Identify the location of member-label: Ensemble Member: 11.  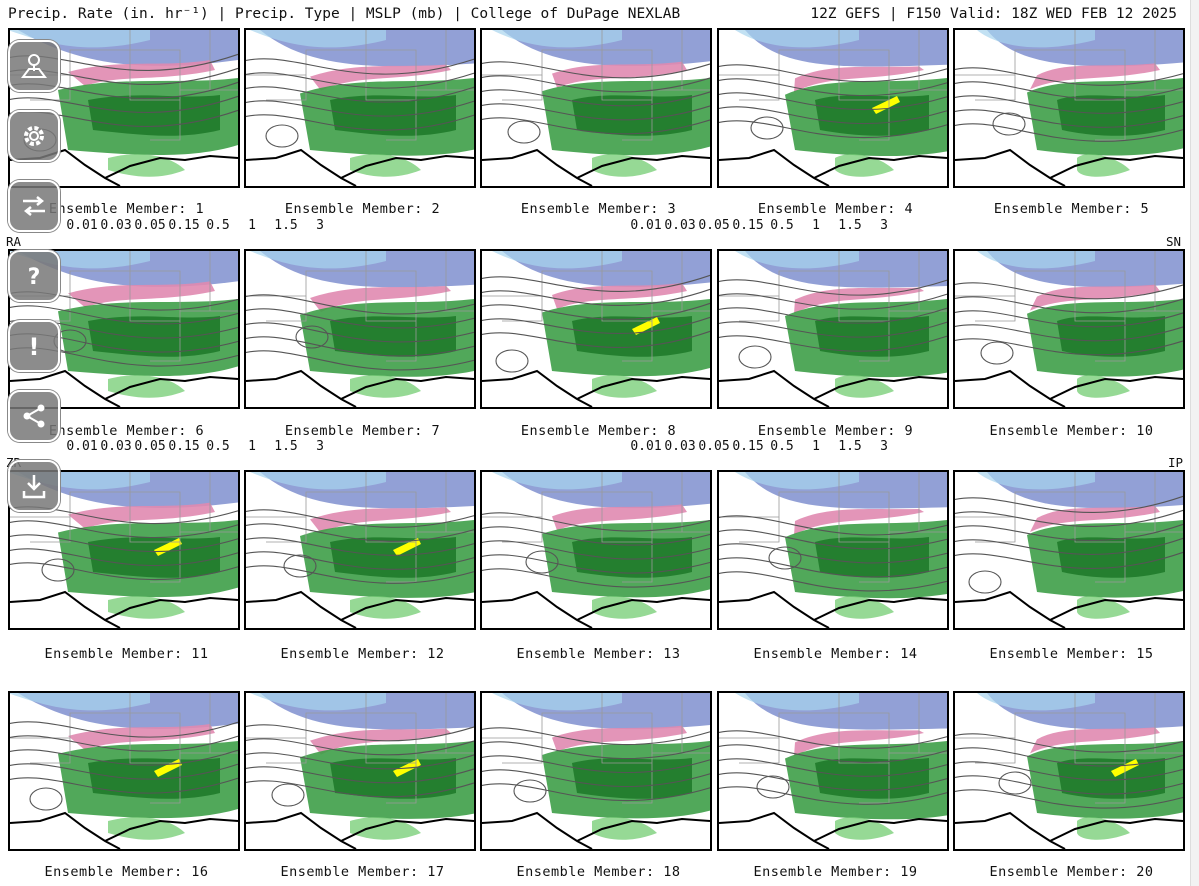
(126, 654).